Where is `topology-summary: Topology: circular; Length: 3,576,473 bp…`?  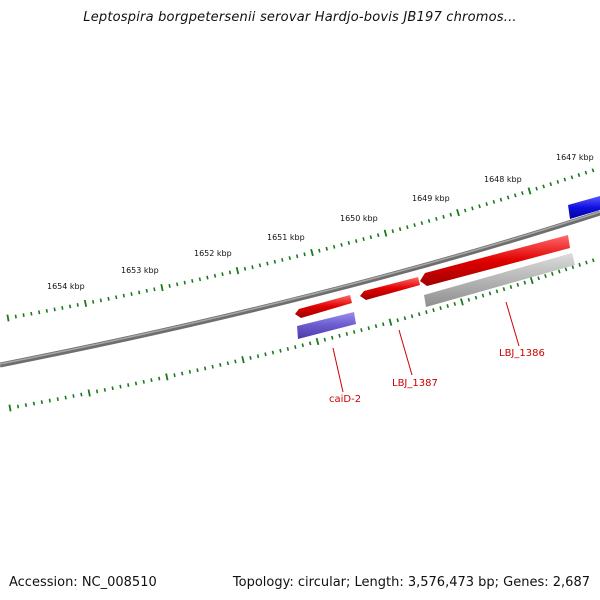
topology-summary: Topology: circular; Length: 3,576,473 bp… is located at coordinates (411, 582).